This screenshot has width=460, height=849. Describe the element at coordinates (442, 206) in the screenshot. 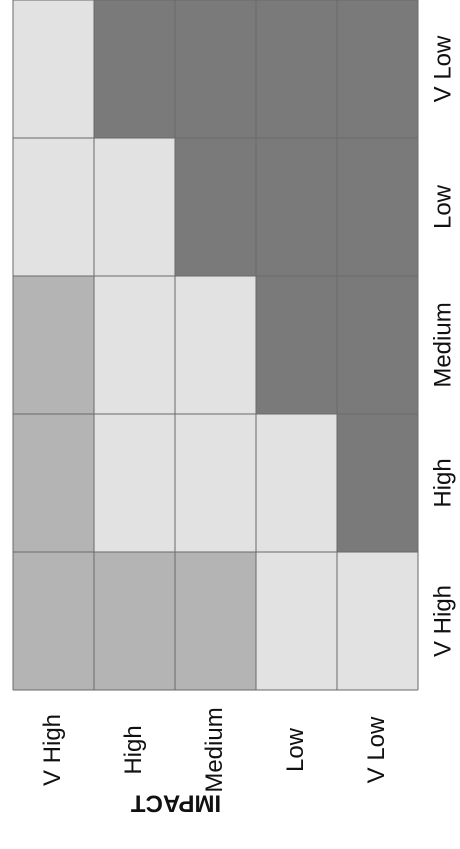

I see `likelihood-label-low: Low` at that location.